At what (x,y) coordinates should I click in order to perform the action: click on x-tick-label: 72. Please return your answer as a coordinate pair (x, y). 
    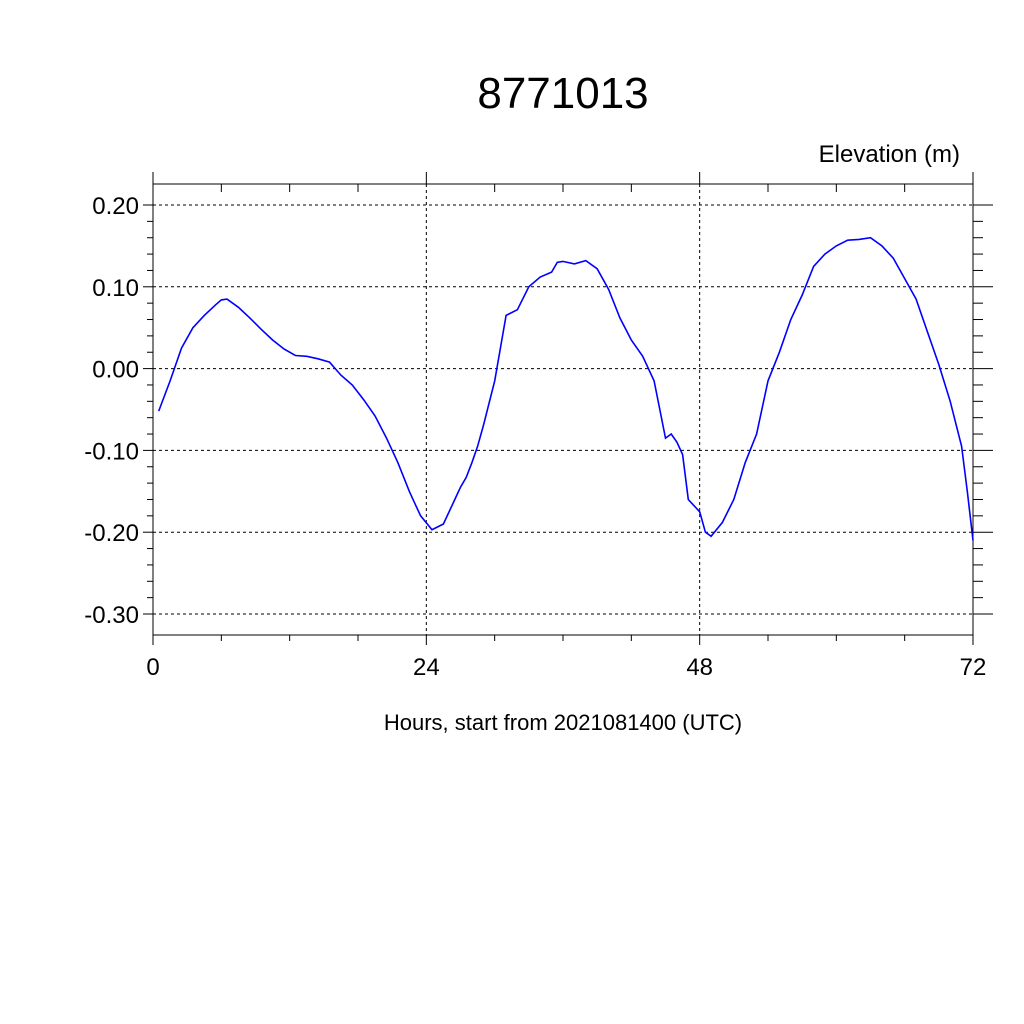
    Looking at the image, I should click on (973, 667).